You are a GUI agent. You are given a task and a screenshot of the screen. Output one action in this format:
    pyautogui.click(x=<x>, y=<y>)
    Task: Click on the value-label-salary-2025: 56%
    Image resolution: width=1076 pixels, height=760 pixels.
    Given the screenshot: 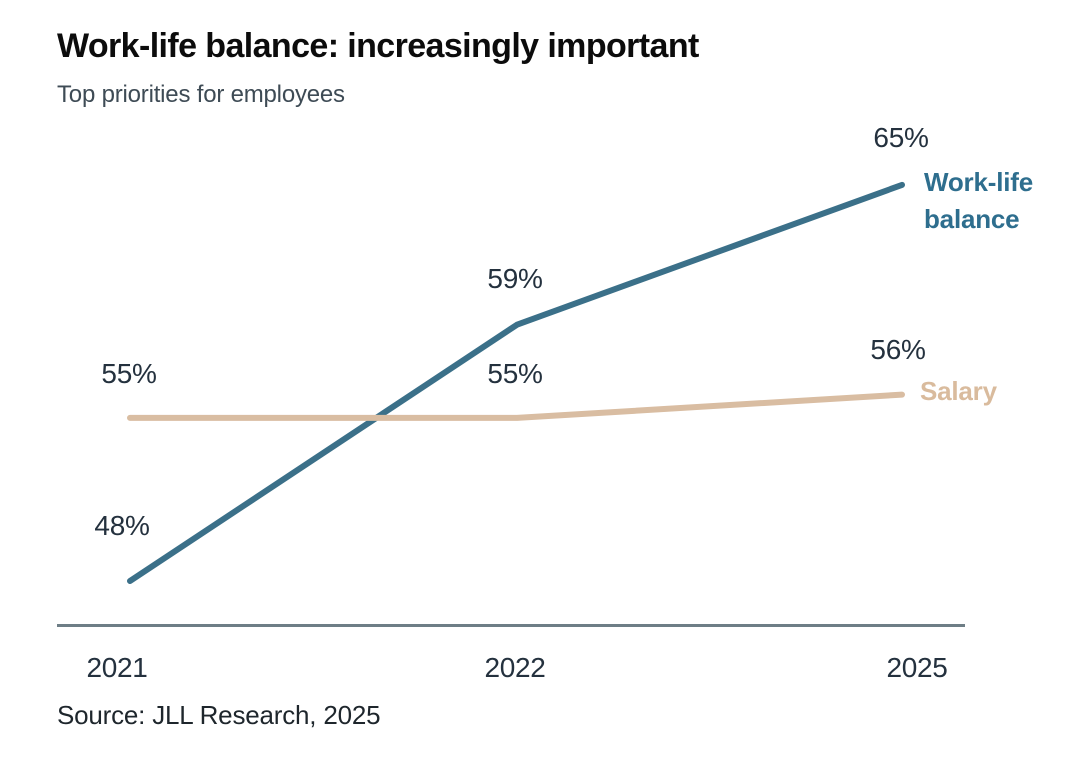 What is the action you would take?
    pyautogui.click(x=898, y=349)
    